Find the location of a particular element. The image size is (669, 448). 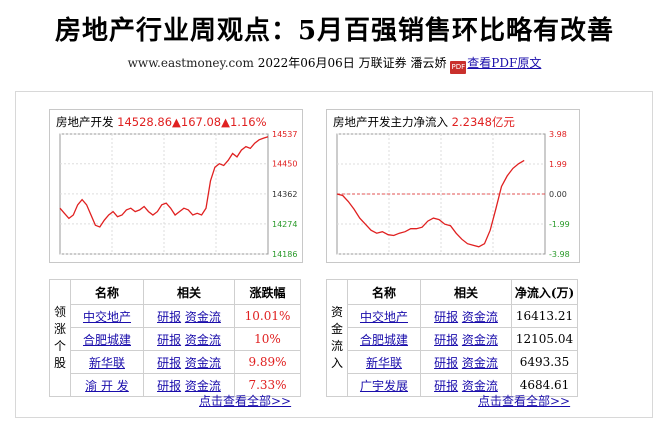

change-value: 10% is located at coordinates (267, 339).